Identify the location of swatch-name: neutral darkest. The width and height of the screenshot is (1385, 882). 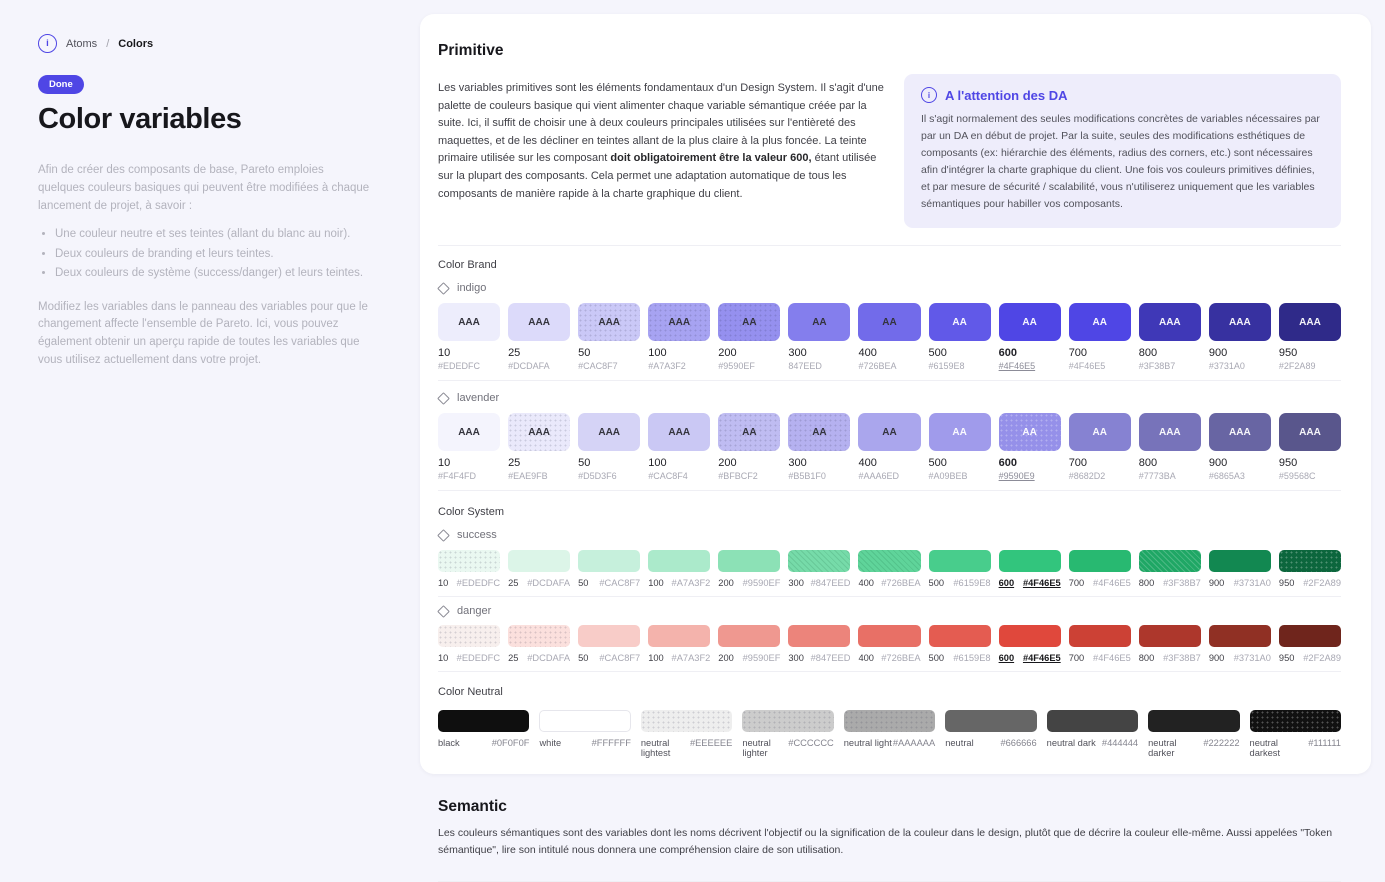
(1265, 748).